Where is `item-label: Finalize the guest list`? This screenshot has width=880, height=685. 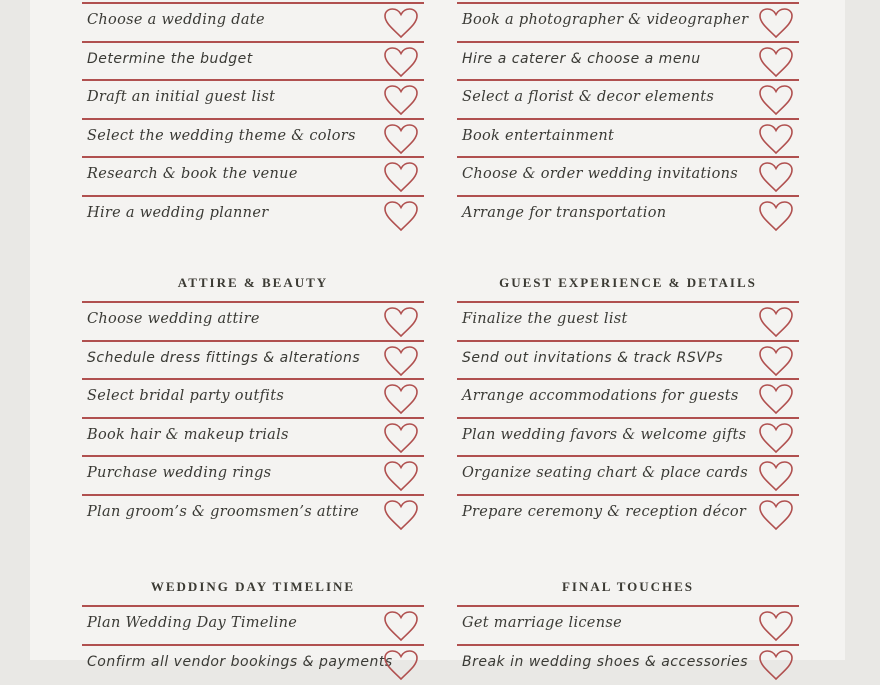
item-label: Finalize the guest list is located at coordinates (545, 319).